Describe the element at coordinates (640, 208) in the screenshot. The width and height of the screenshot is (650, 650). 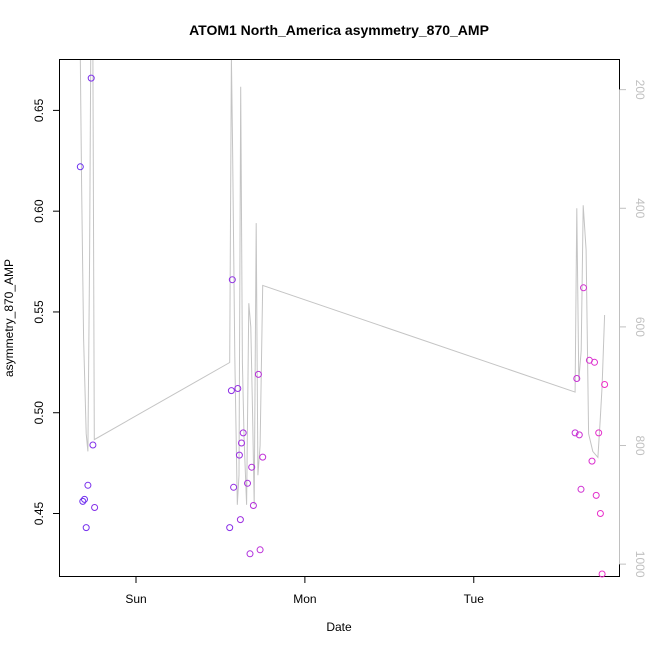
I see `y2-tick-label: 400` at that location.